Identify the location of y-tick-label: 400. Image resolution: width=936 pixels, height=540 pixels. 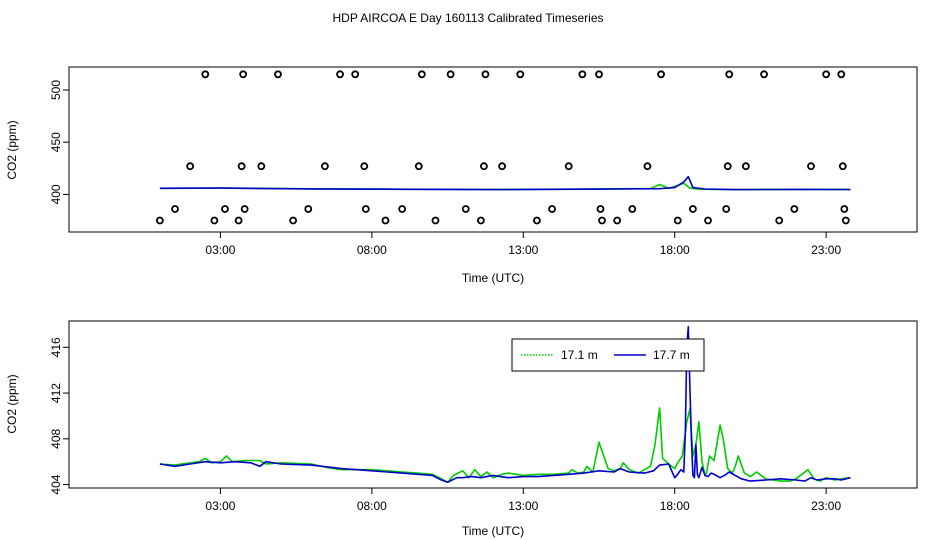
(56, 194).